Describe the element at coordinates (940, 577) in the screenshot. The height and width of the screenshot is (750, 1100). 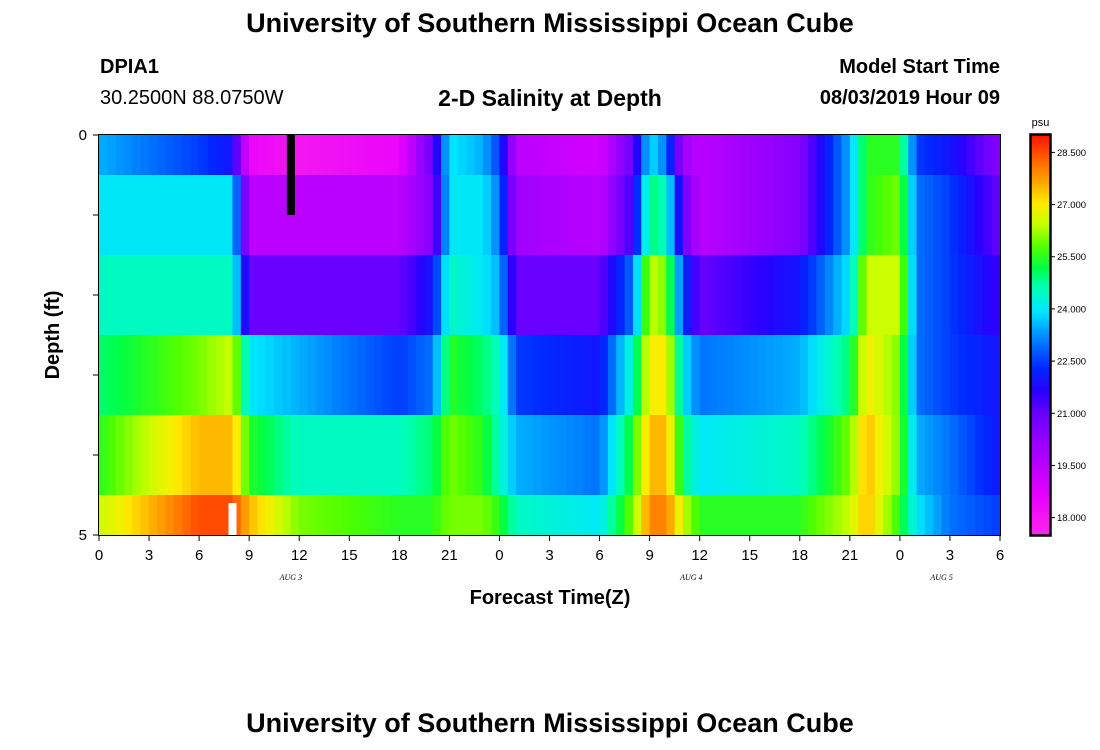
I see `date-label: AUG 5` at that location.